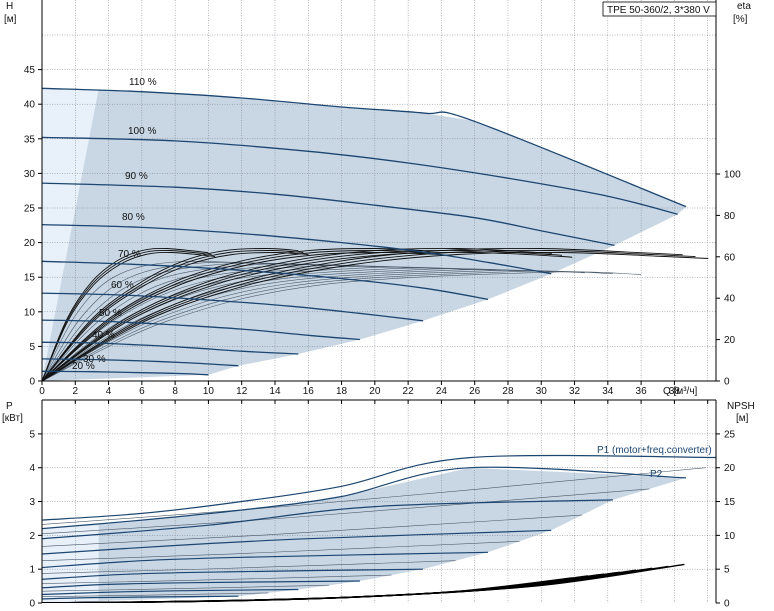 Image resolution: width=774 pixels, height=611 pixels. What do you see at coordinates (209, 391) in the screenshot?
I see `x-tick-label: 10` at bounding box center [209, 391].